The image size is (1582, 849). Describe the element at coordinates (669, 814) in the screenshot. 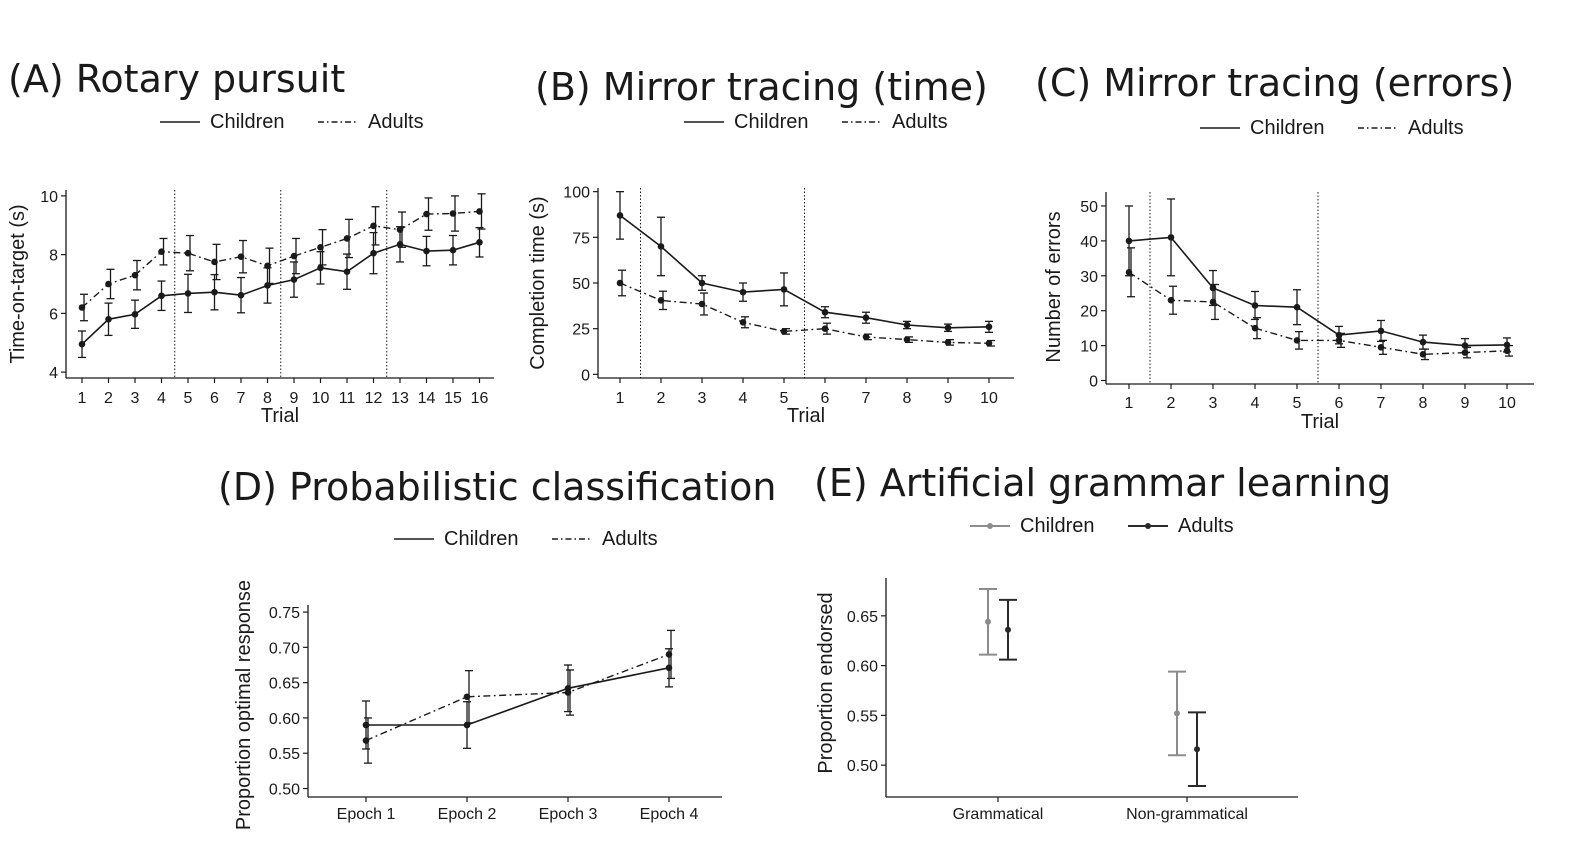

I see `x-tick-label: Epoch 4` at that location.